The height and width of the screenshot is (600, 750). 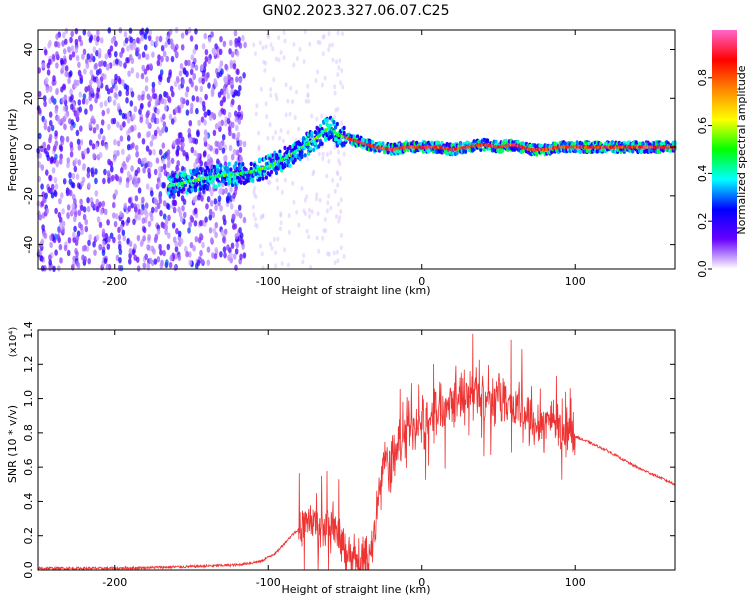 What do you see at coordinates (702, 78) in the screenshot?
I see `colorbar-tick-label: 0.8` at bounding box center [702, 78].